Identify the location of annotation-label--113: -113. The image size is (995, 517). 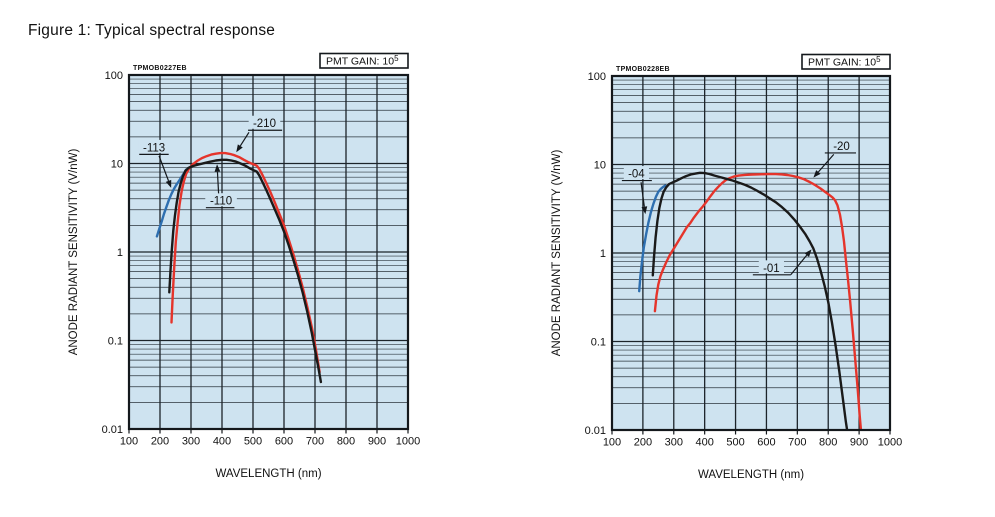
(154, 148).